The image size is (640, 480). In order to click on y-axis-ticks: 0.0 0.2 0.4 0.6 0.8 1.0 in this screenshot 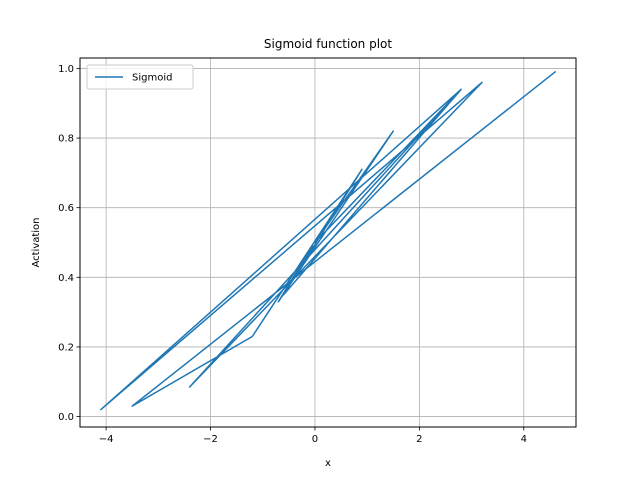, I will do `click(69, 243)`.